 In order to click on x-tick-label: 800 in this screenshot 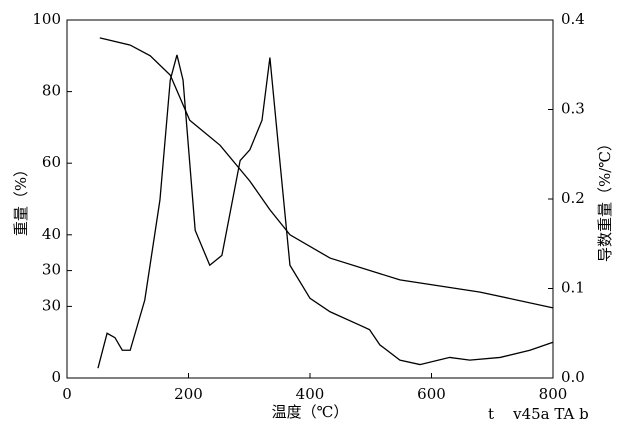, I will do `click(553, 394)`.